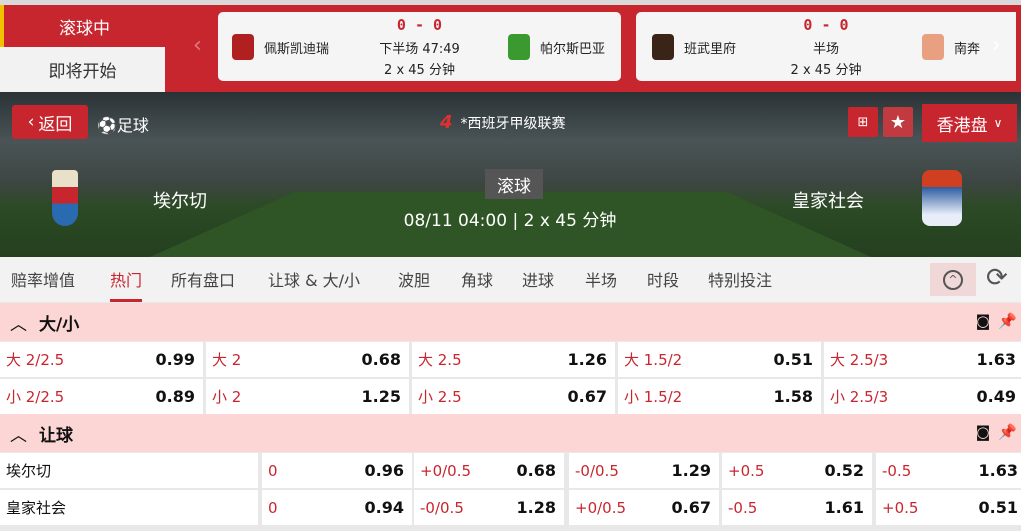 The image size is (1021, 531). I want to click on match-card: 班武里府 0 - 0 半场 2 x 45 分钟 南奔, so click(826, 46).